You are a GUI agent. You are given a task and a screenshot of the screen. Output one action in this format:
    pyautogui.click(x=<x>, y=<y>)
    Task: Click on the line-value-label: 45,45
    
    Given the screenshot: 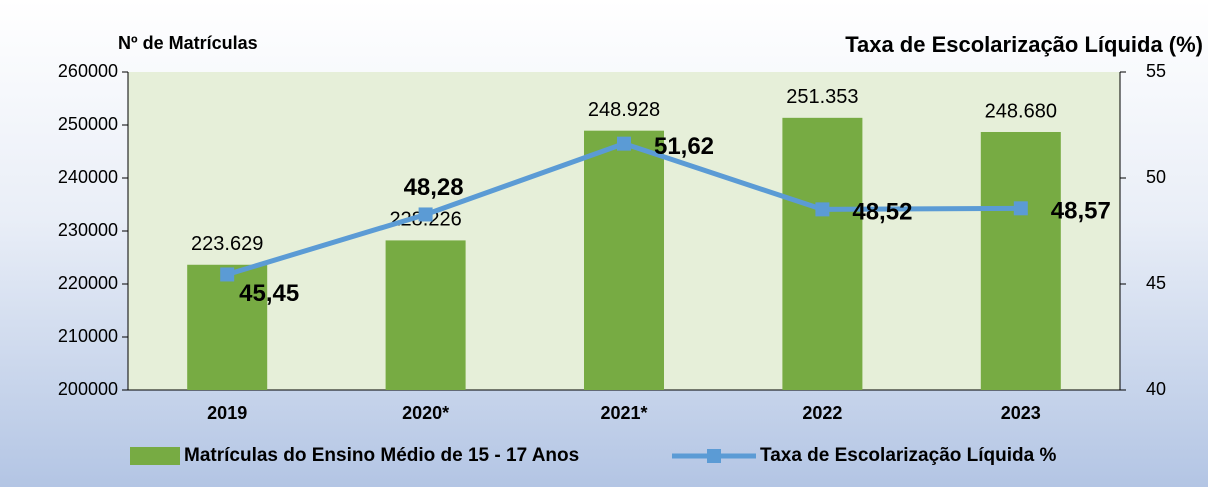 What is the action you would take?
    pyautogui.click(x=269, y=293)
    